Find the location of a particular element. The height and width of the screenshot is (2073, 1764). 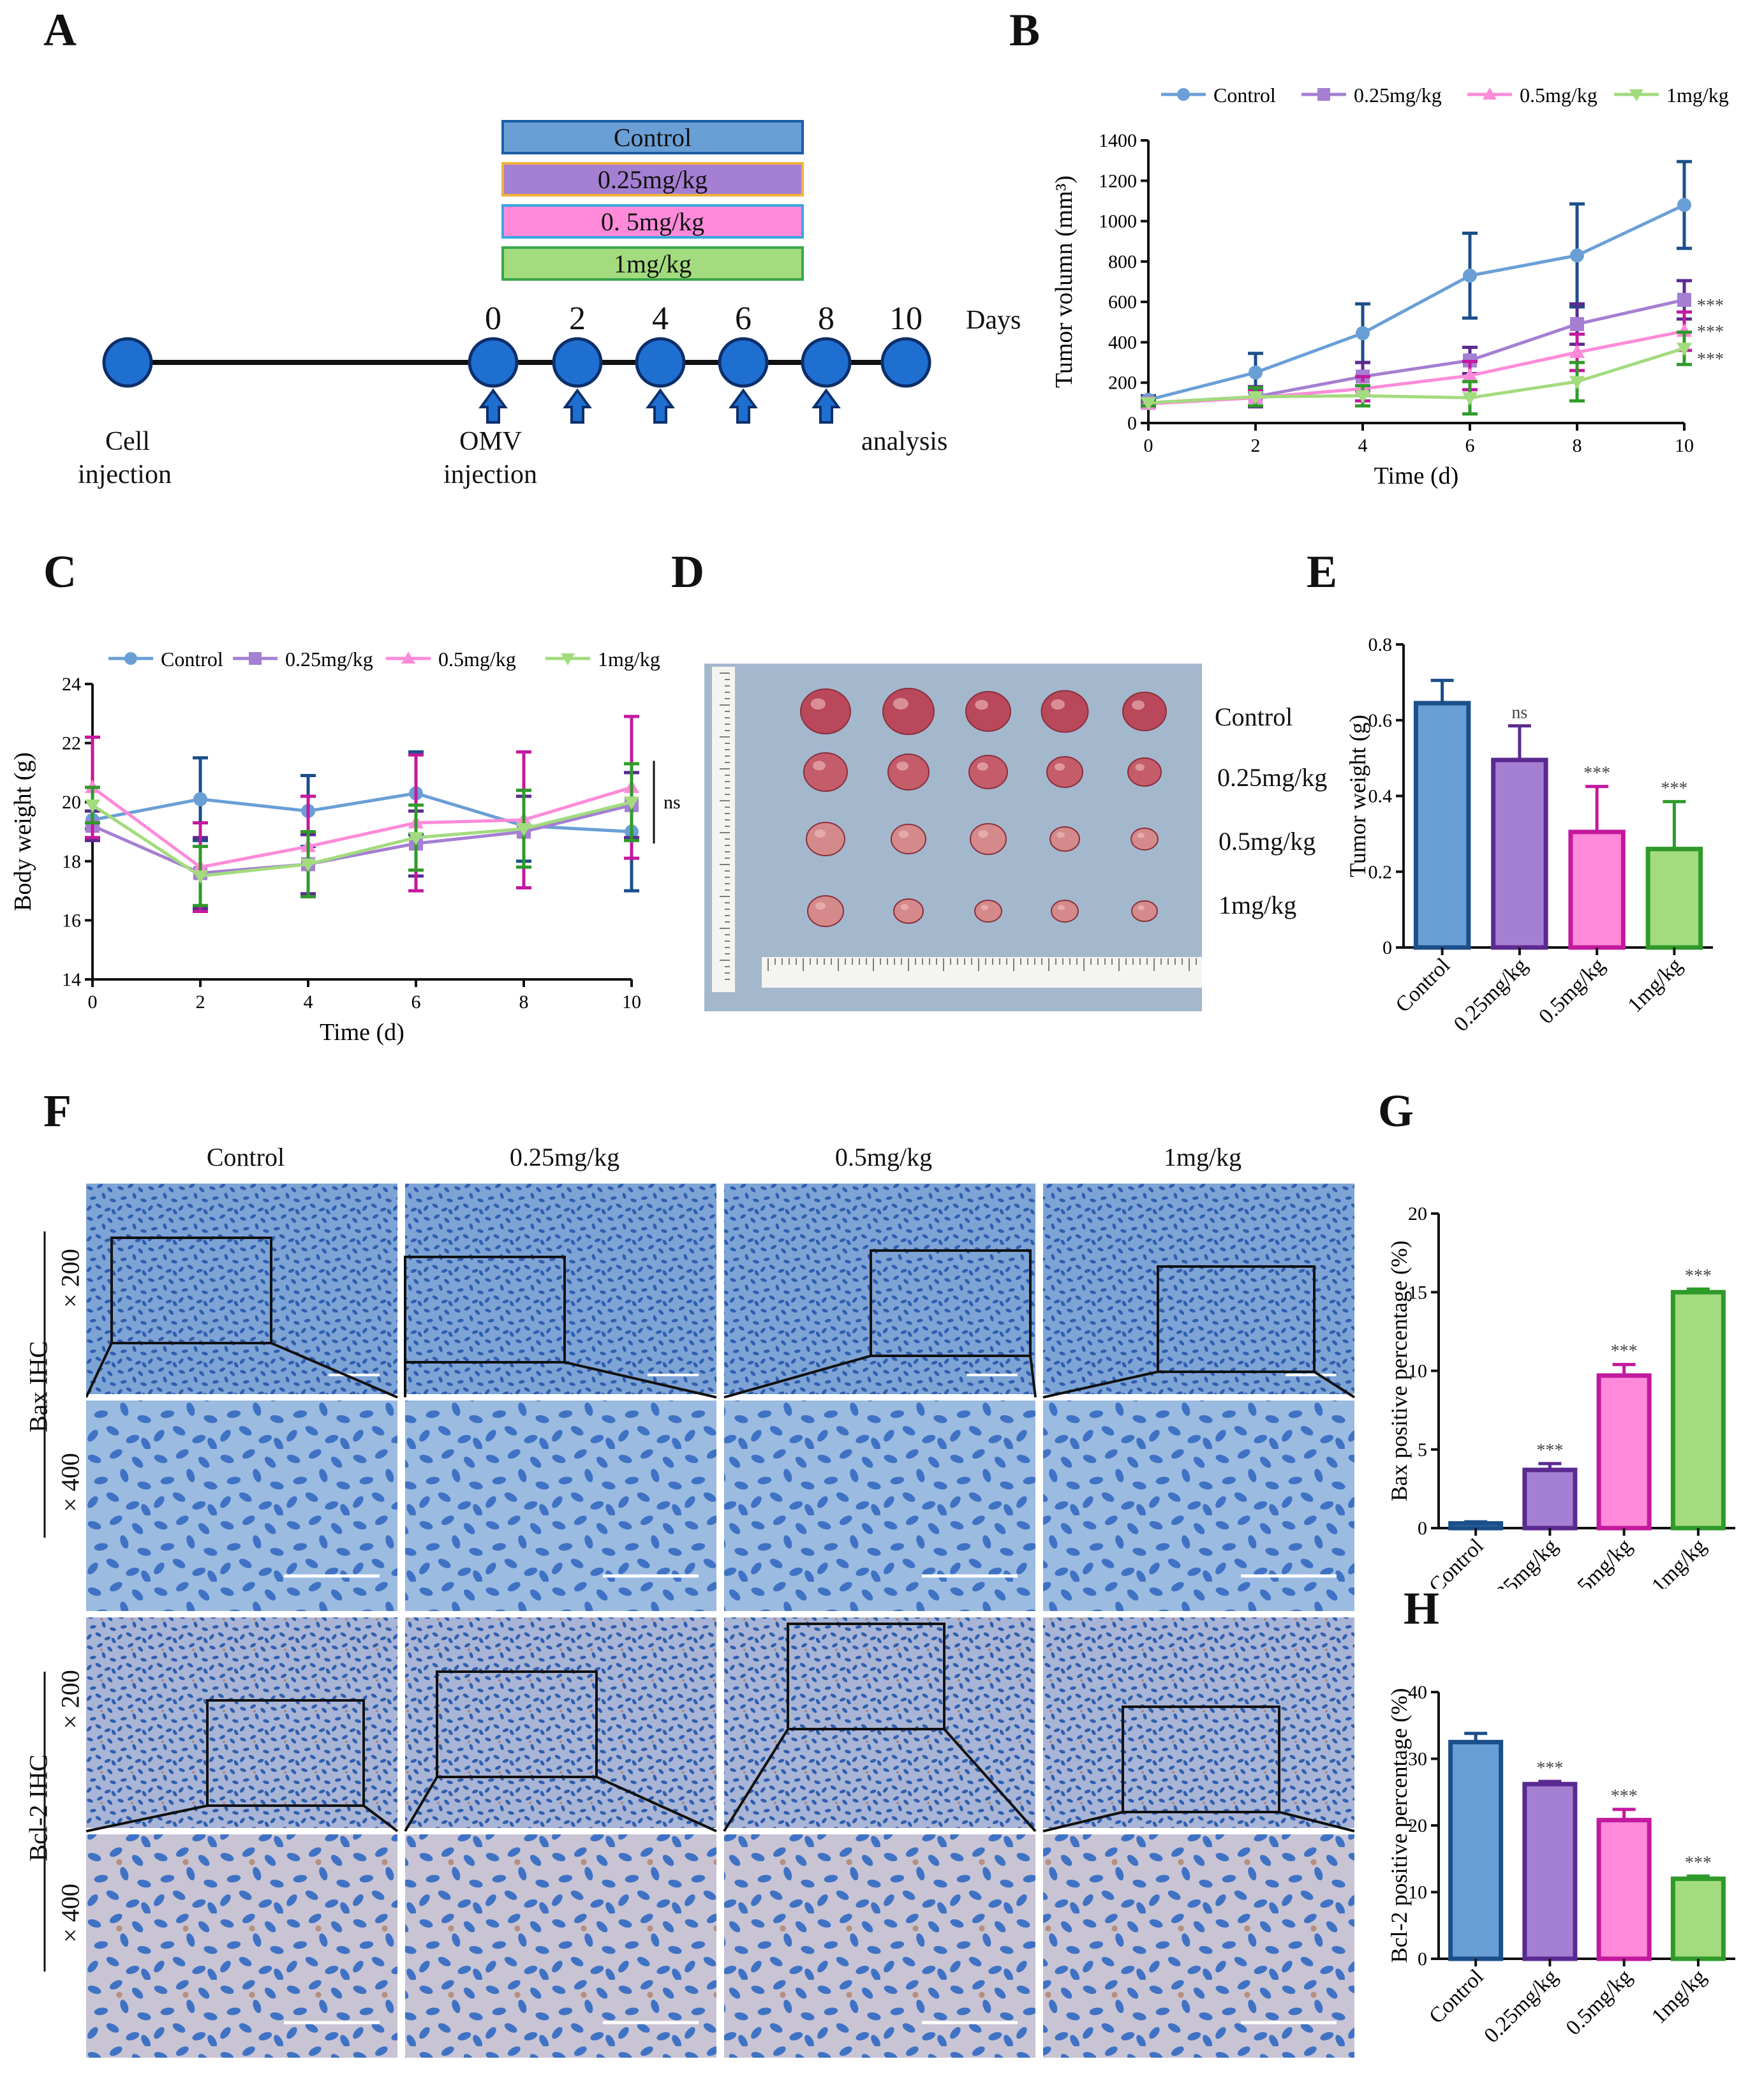

cell-label: Cell is located at coordinates (127, 442).